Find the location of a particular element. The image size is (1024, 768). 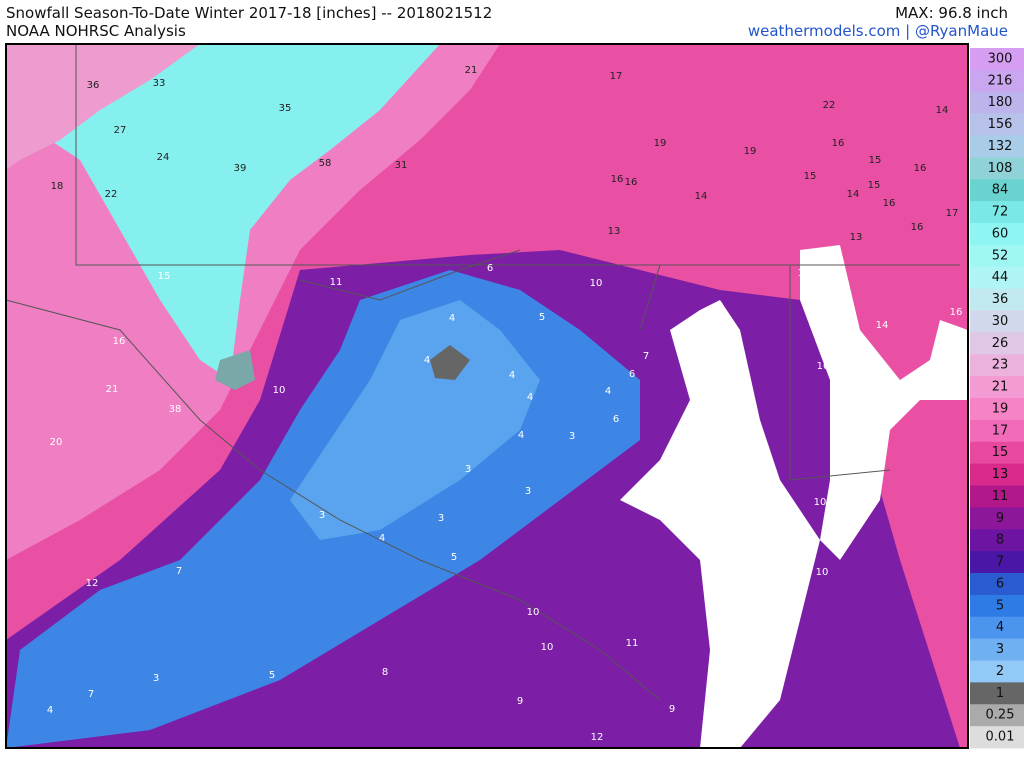

legend-label: 8 is located at coordinates (1000, 540).